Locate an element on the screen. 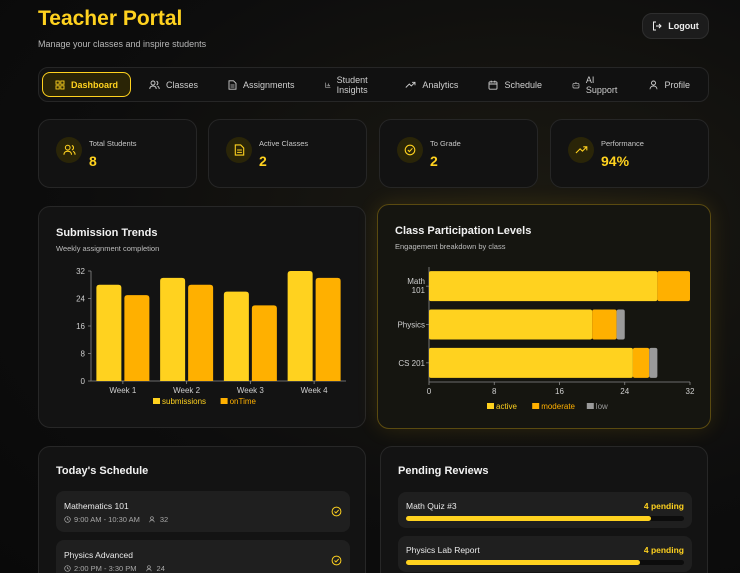  schedule-item-name: Mathematics 101 is located at coordinates (96, 506).